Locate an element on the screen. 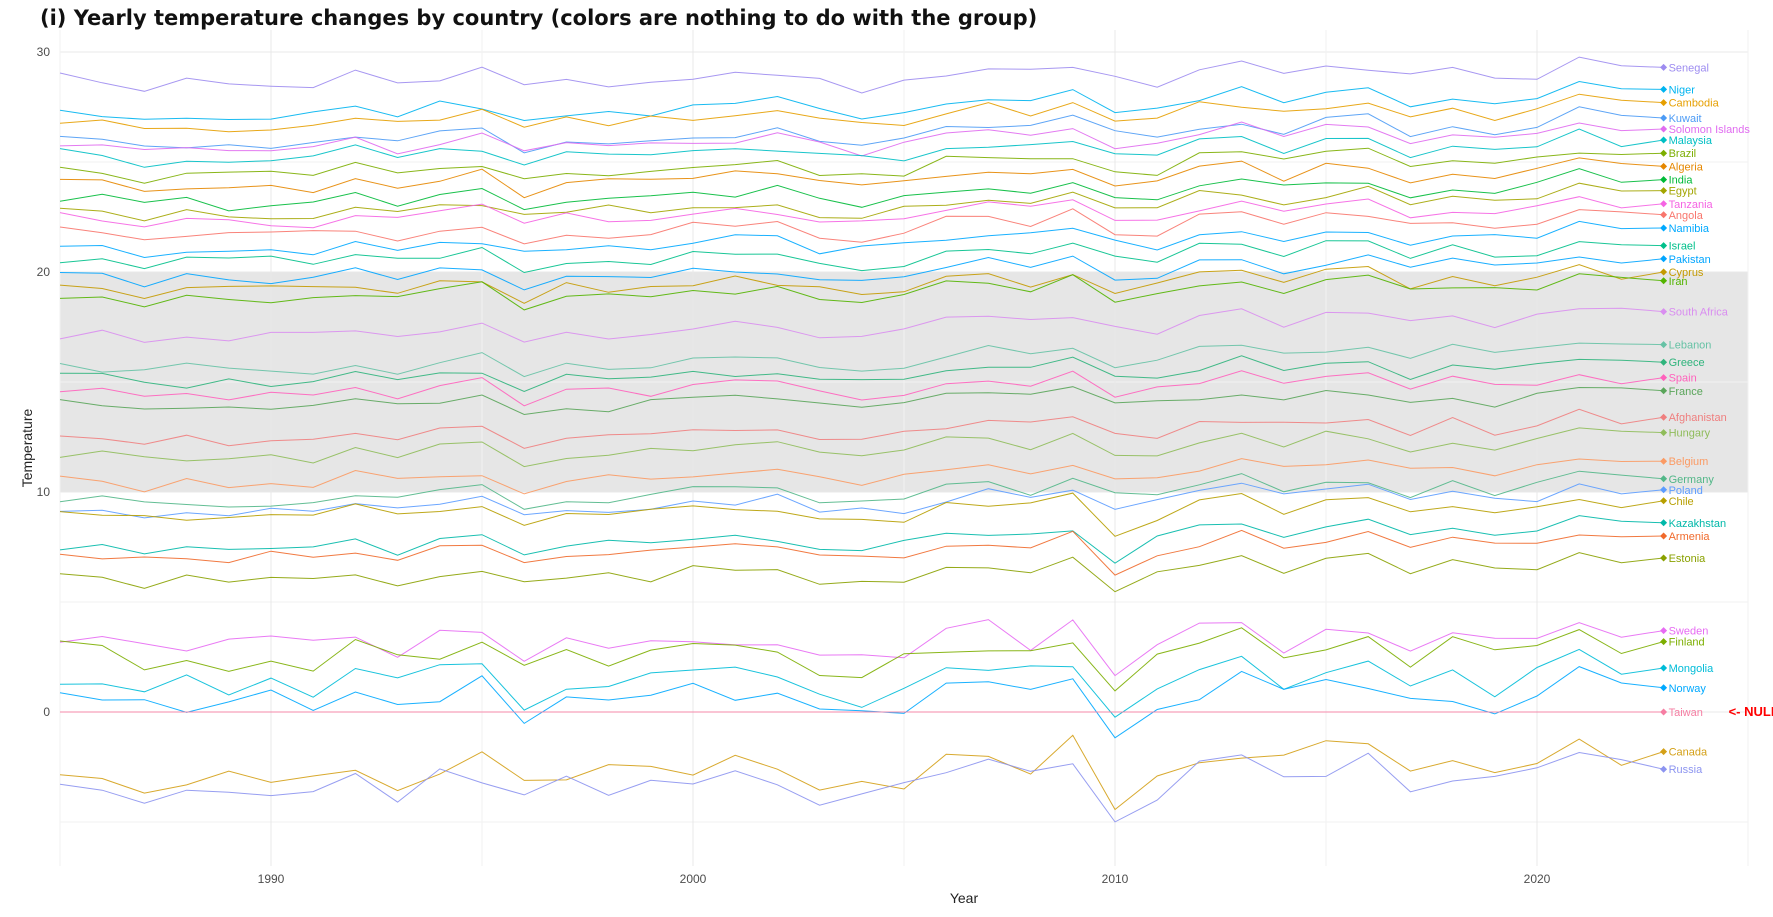 This screenshot has width=1773, height=917. x-tick-label: 1990 is located at coordinates (271, 879).